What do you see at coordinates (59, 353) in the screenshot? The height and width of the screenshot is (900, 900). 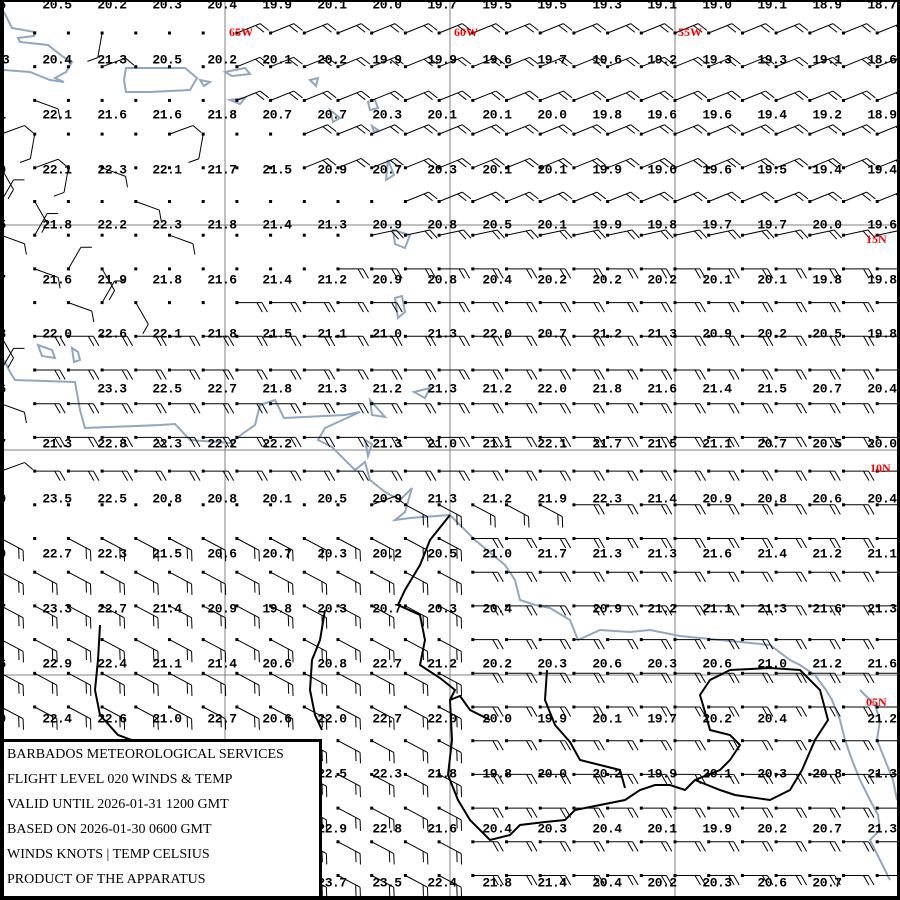 I see `coastline` at bounding box center [59, 353].